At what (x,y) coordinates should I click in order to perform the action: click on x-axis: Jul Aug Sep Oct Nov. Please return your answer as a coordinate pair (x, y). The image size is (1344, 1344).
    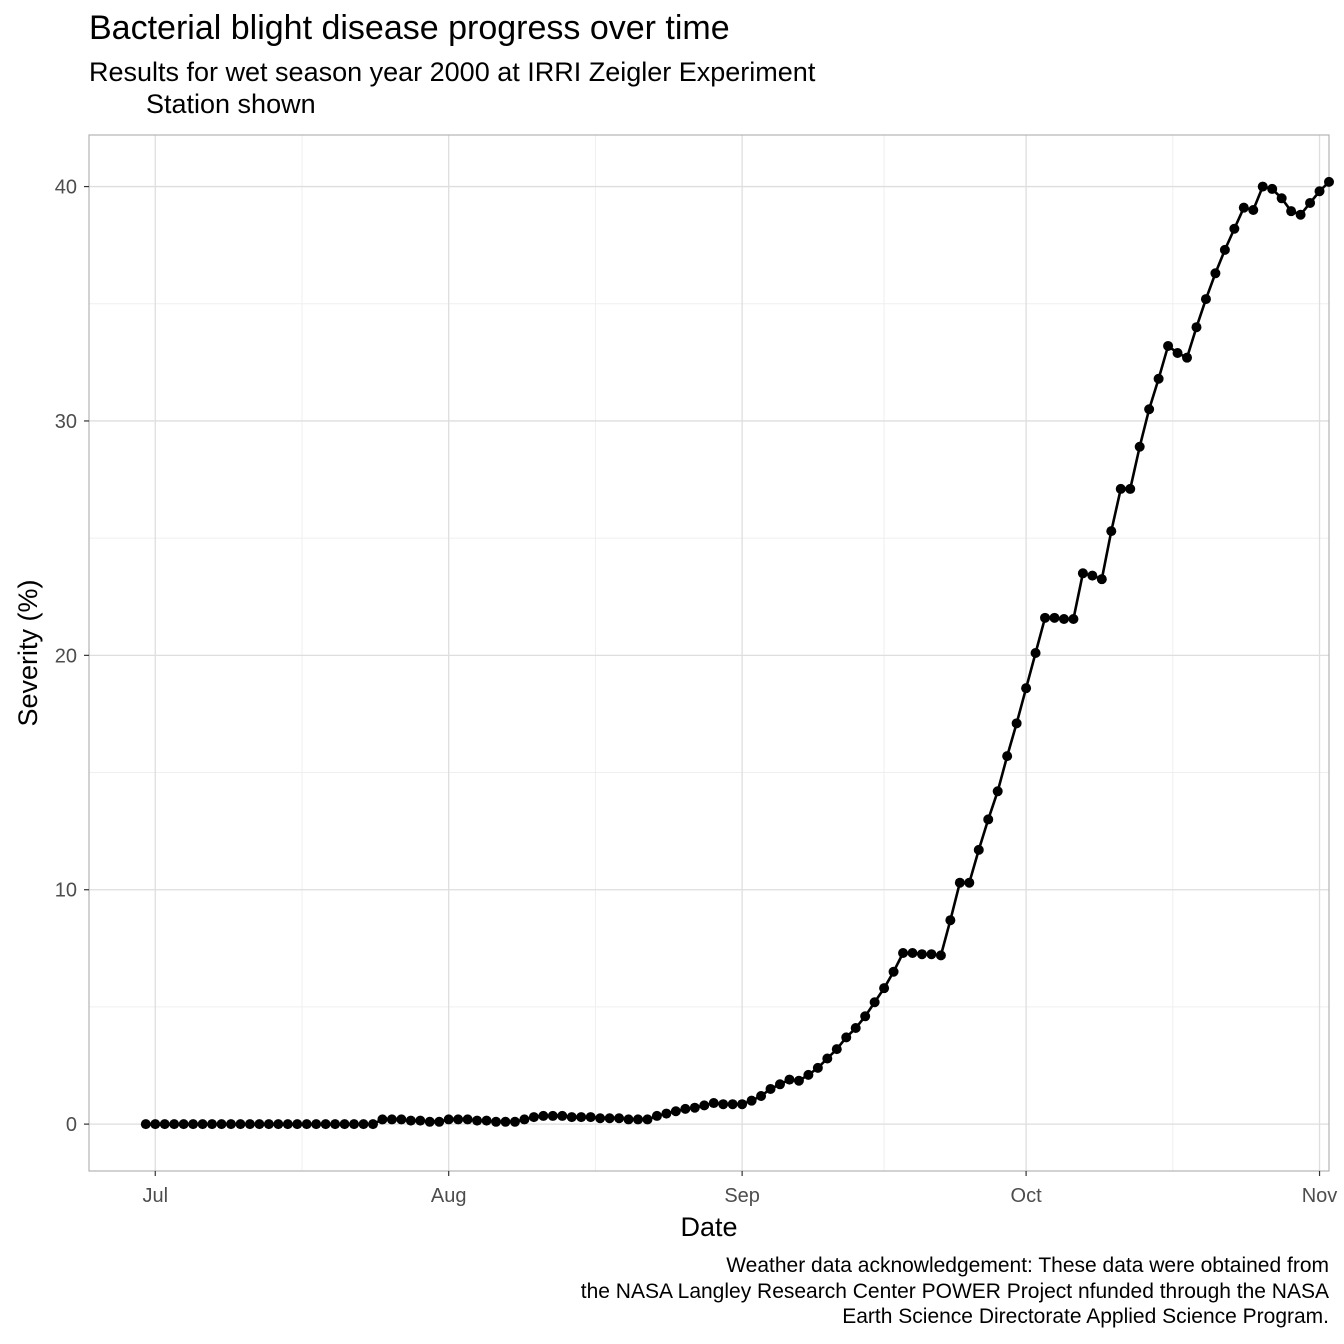
    Looking at the image, I should click on (739, 1189).